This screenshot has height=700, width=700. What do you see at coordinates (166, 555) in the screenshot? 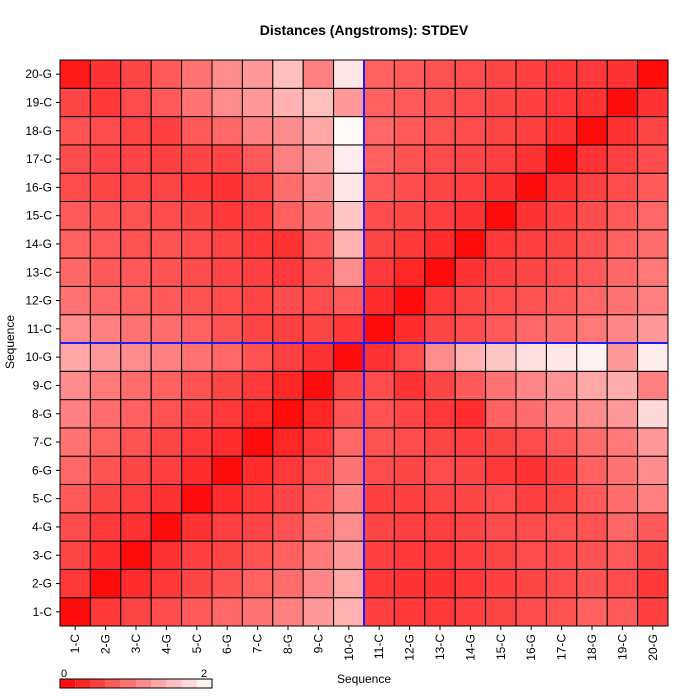
I see `heatmap-cell-4-G-3-C` at bounding box center [166, 555].